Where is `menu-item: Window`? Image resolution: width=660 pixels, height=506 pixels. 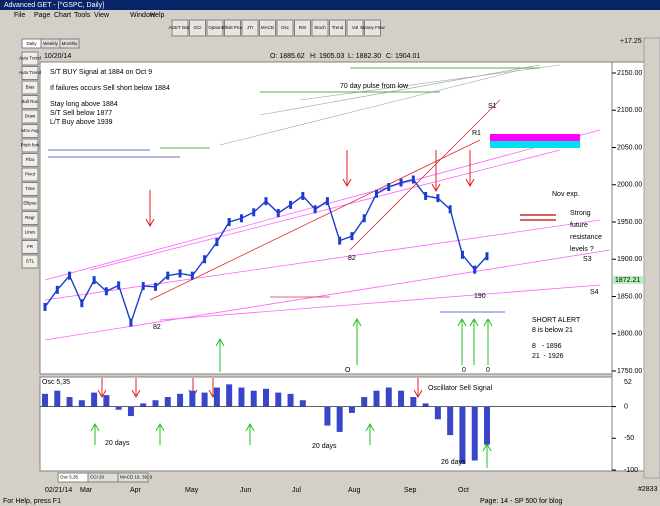
menu-item: Window is located at coordinates (143, 15).